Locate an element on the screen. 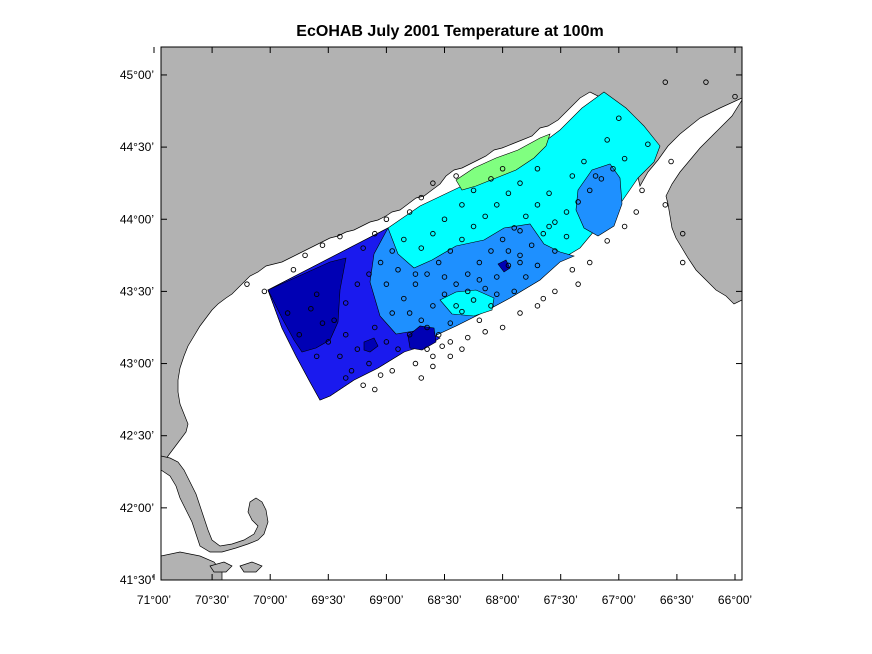 The width and height of the screenshot is (872, 654). x-tick-label: 66°00’ is located at coordinates (735, 600).